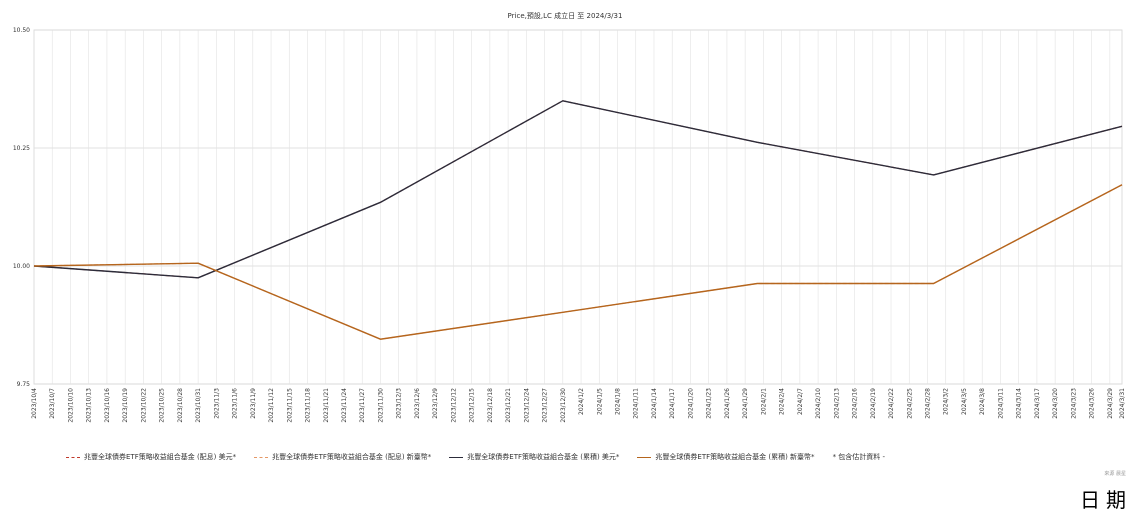 This screenshot has height=513, width=1144. I want to click on legend-item: 兆豐全球債券ETF策略收益組合基金 (累積) 美元*, so click(534, 457).